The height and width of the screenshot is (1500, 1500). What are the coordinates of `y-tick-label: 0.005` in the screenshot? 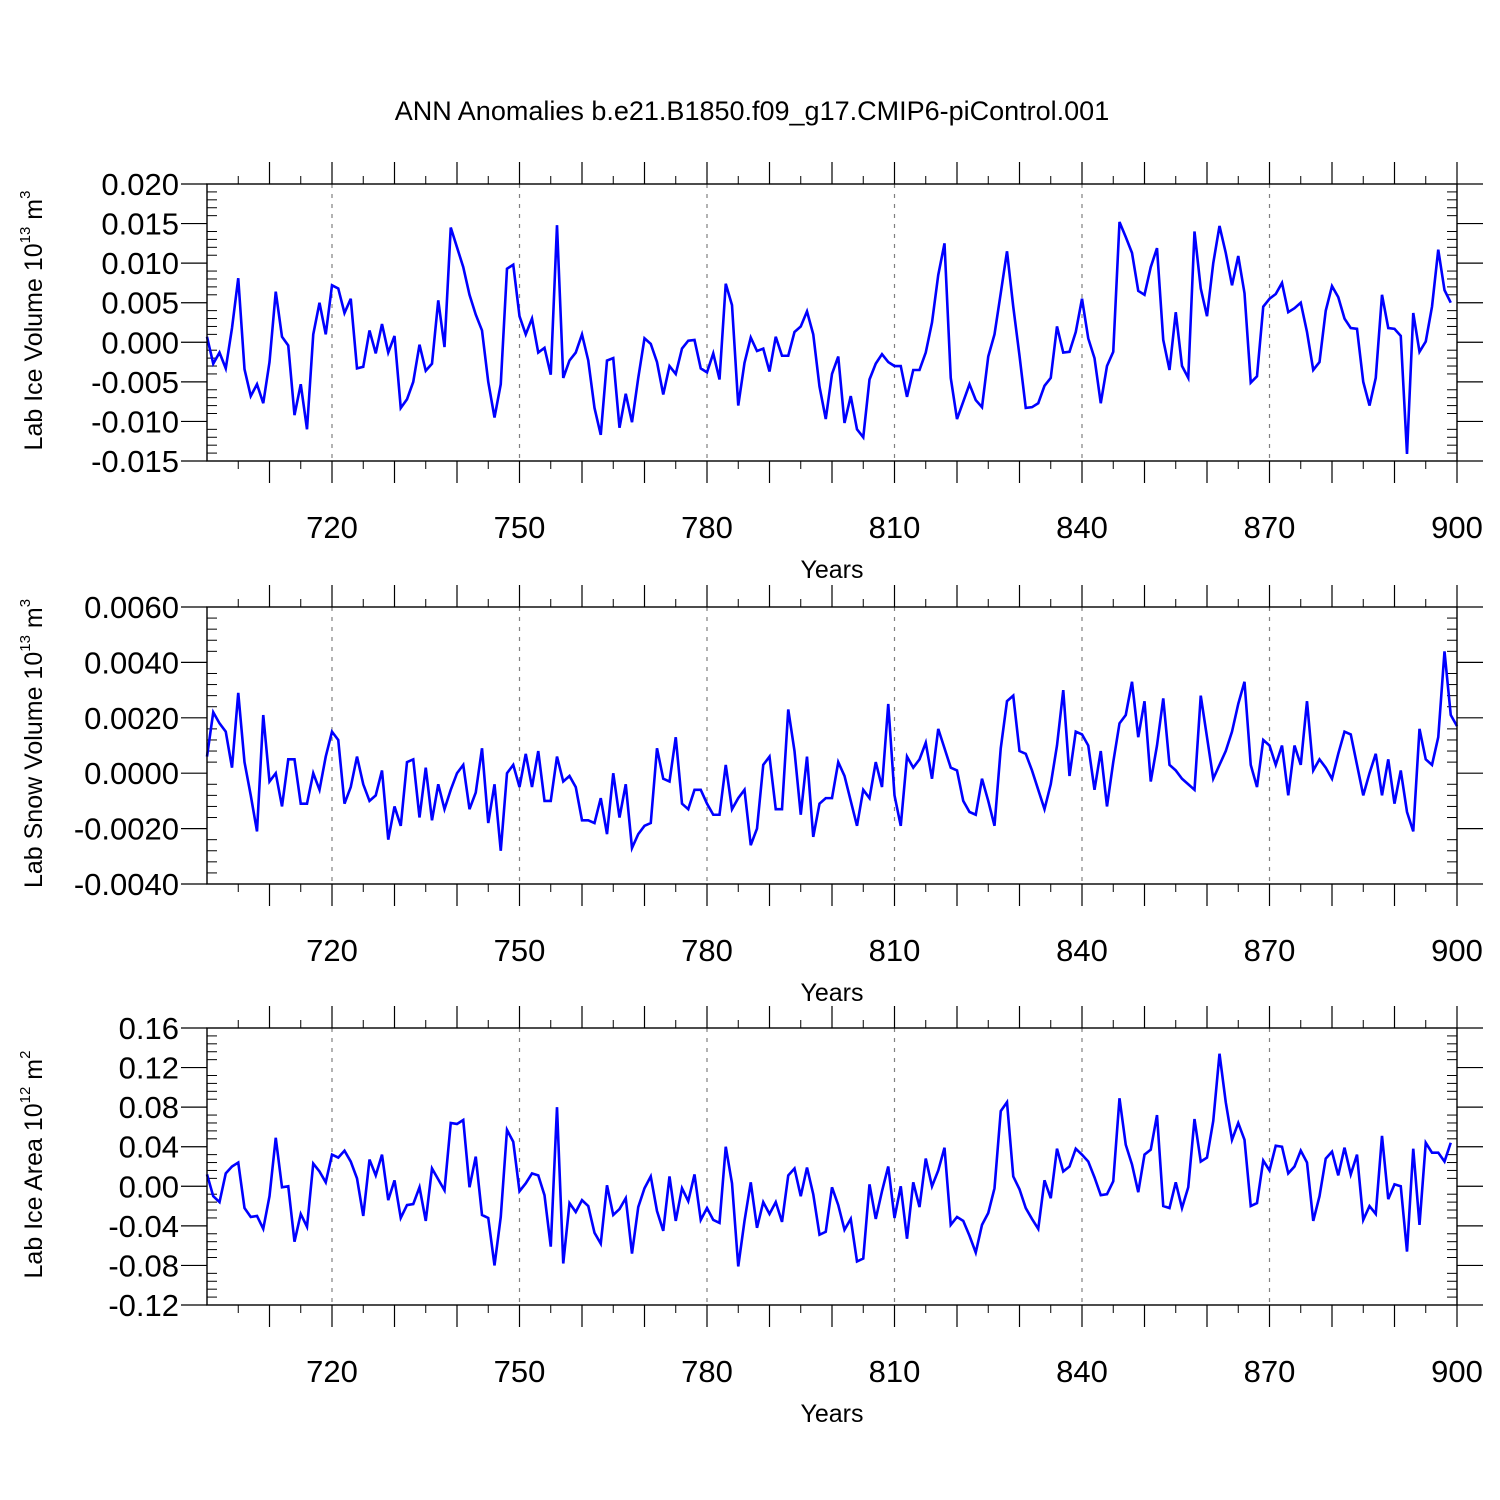 It's located at (140, 303).